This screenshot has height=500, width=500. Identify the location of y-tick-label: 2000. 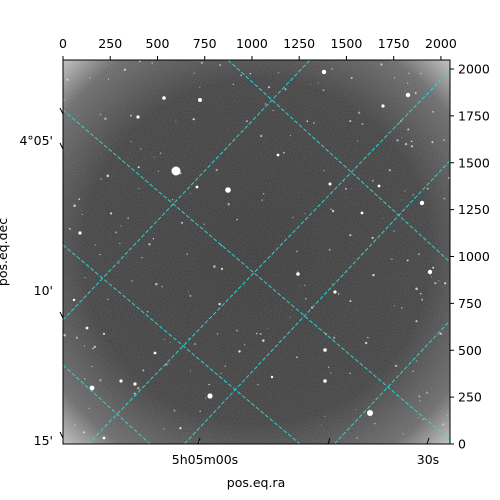
(474, 69).